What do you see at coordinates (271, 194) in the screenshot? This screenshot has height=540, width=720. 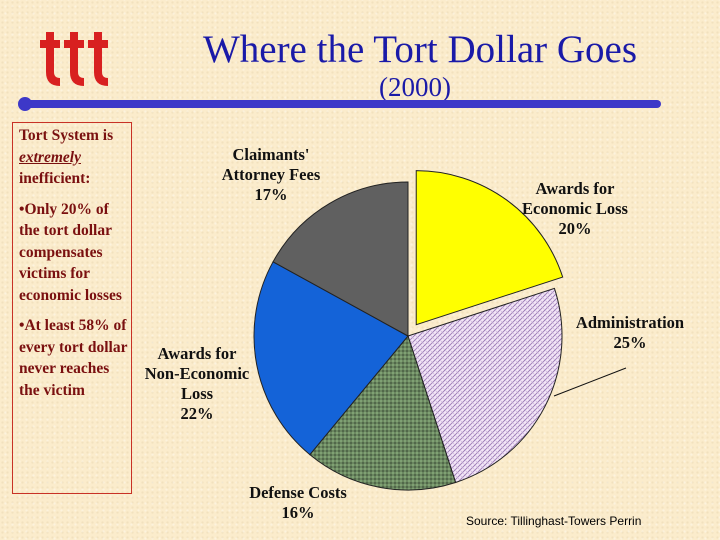 I see `slice-label-claimant-fees-value: 17%` at bounding box center [271, 194].